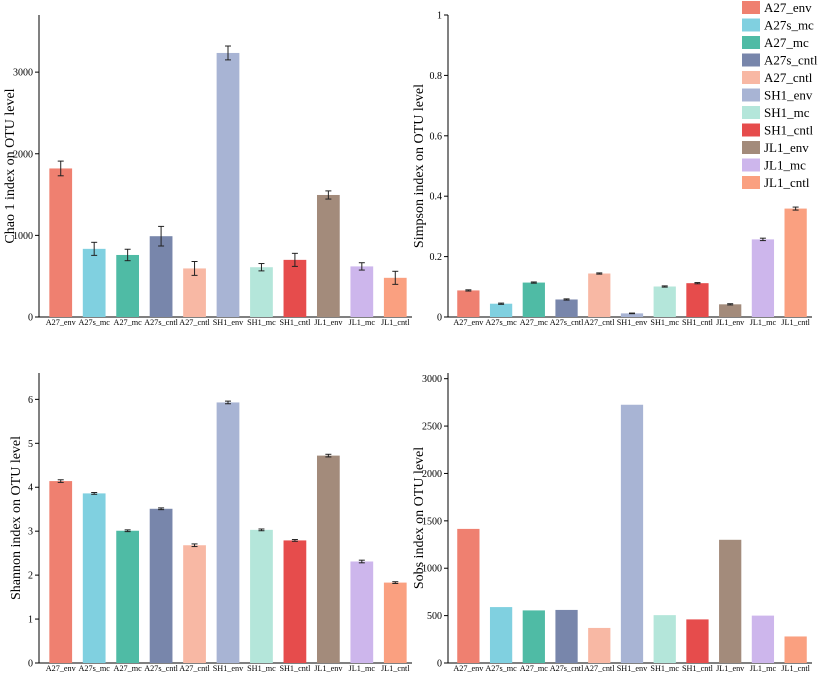 Image resolution: width=830 pixels, height=677 pixels. I want to click on y-tick-label: 1500, so click(432, 521).